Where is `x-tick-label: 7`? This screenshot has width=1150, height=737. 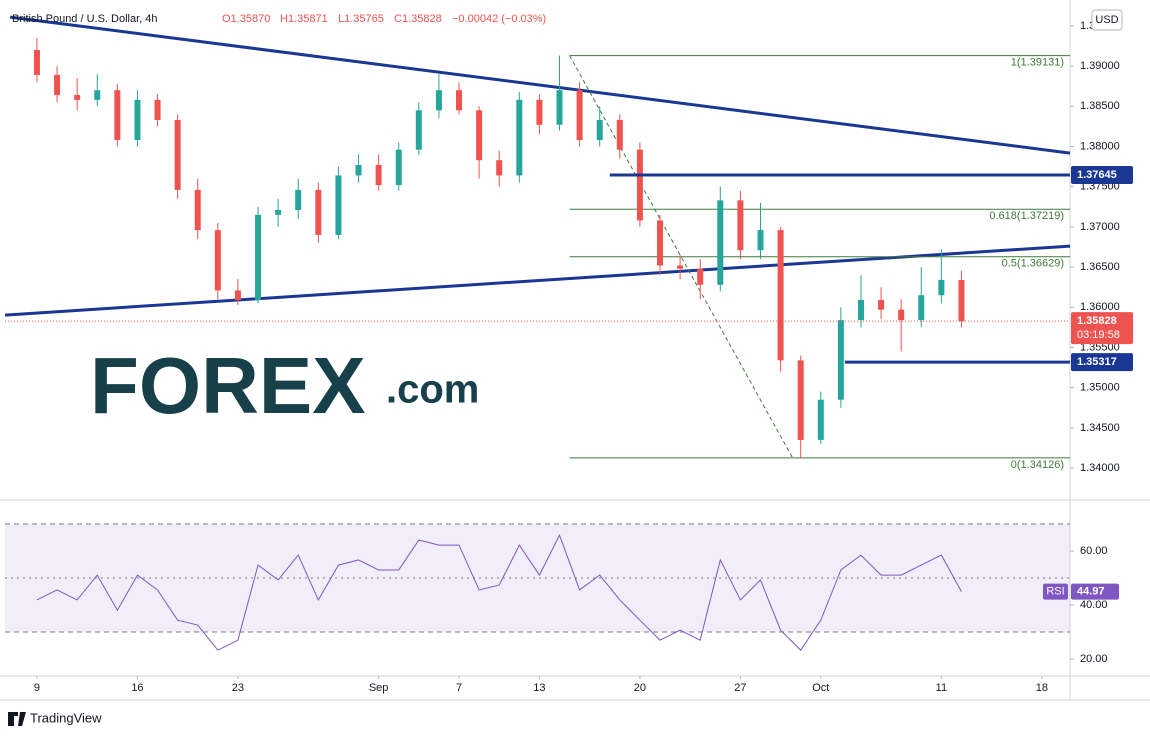
x-tick-label: 7 is located at coordinates (459, 688).